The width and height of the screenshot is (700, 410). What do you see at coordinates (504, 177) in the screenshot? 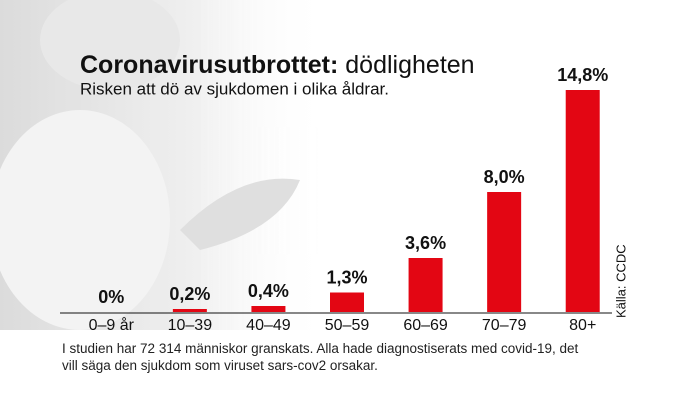
I see `value-label: 8,0%` at bounding box center [504, 177].